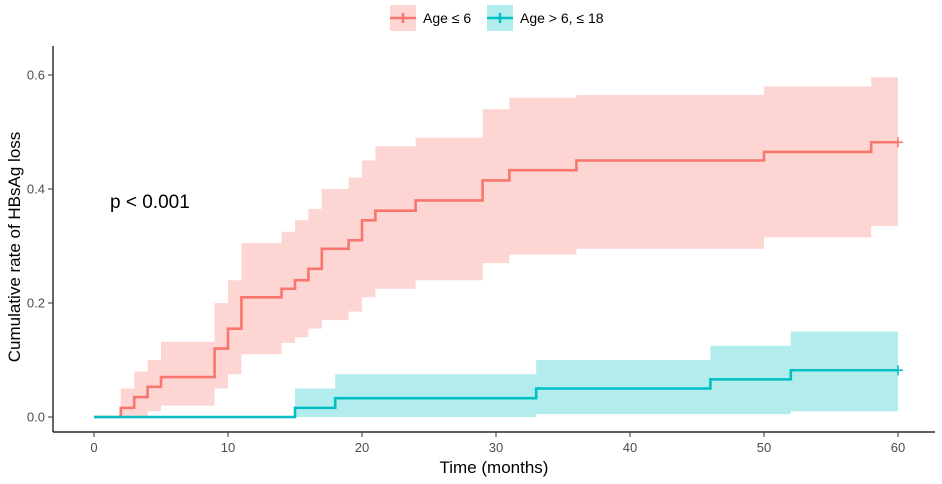 Image resolution: width=942 pixels, height=484 pixels. What do you see at coordinates (898, 256) in the screenshot?
I see `censor-marks` at bounding box center [898, 256].